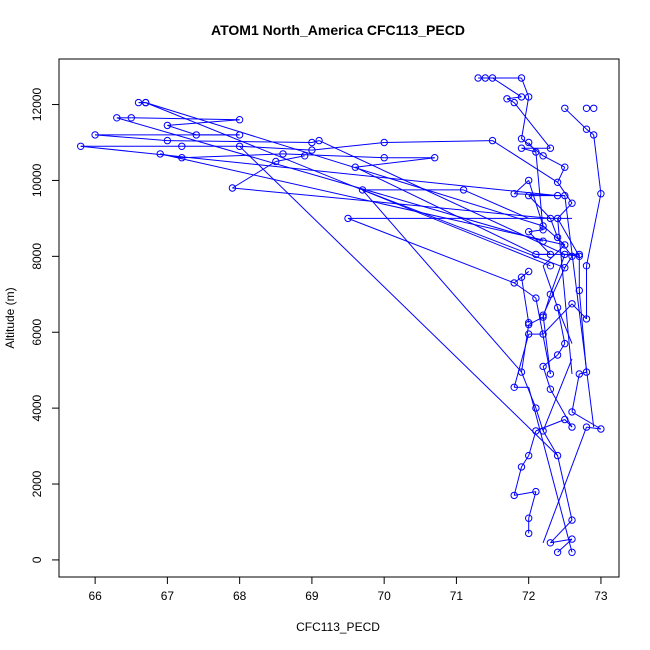 The image size is (650, 650). I want to click on chart-title: ATOM1 North_America CFC113_PECD, so click(338, 30).